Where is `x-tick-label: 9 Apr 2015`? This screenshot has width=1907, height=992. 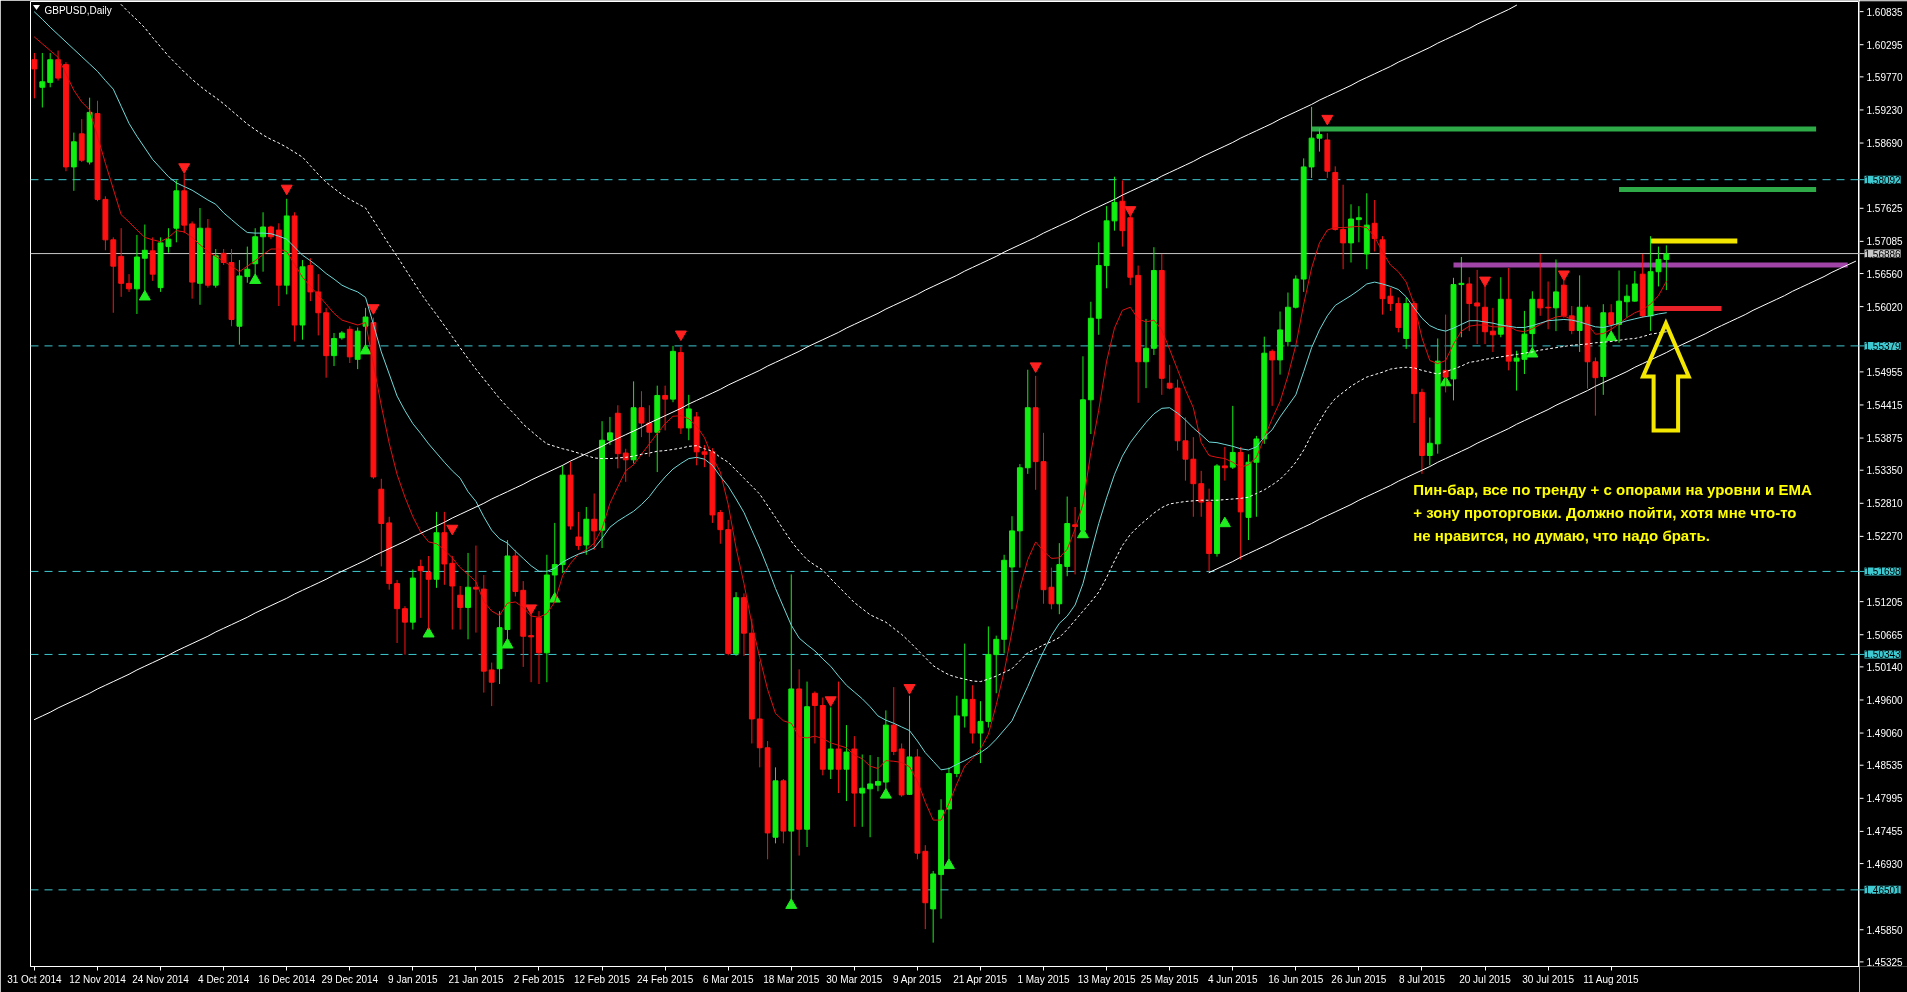 x-tick-label: 9 Apr 2015 is located at coordinates (917, 979).